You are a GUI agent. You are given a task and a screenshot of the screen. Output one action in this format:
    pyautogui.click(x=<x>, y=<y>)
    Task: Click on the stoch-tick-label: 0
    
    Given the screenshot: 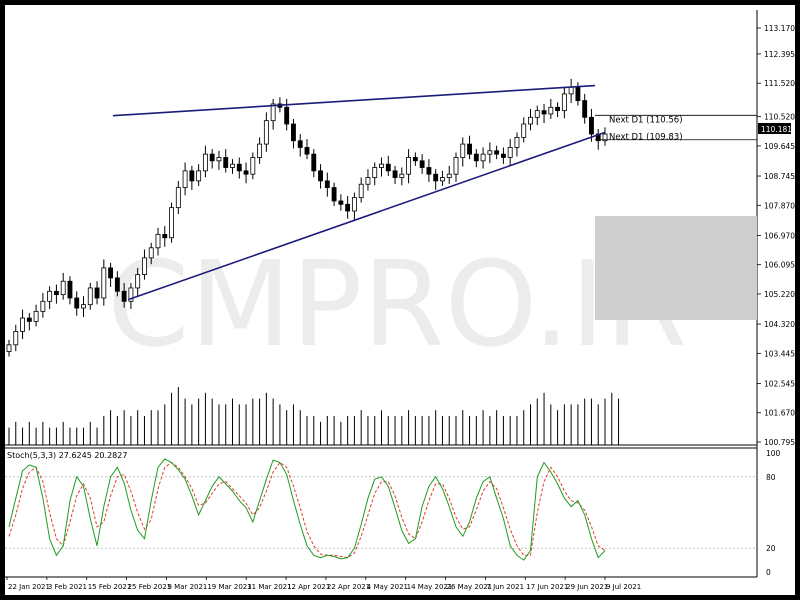 What is the action you would take?
    pyautogui.click(x=768, y=572)
    